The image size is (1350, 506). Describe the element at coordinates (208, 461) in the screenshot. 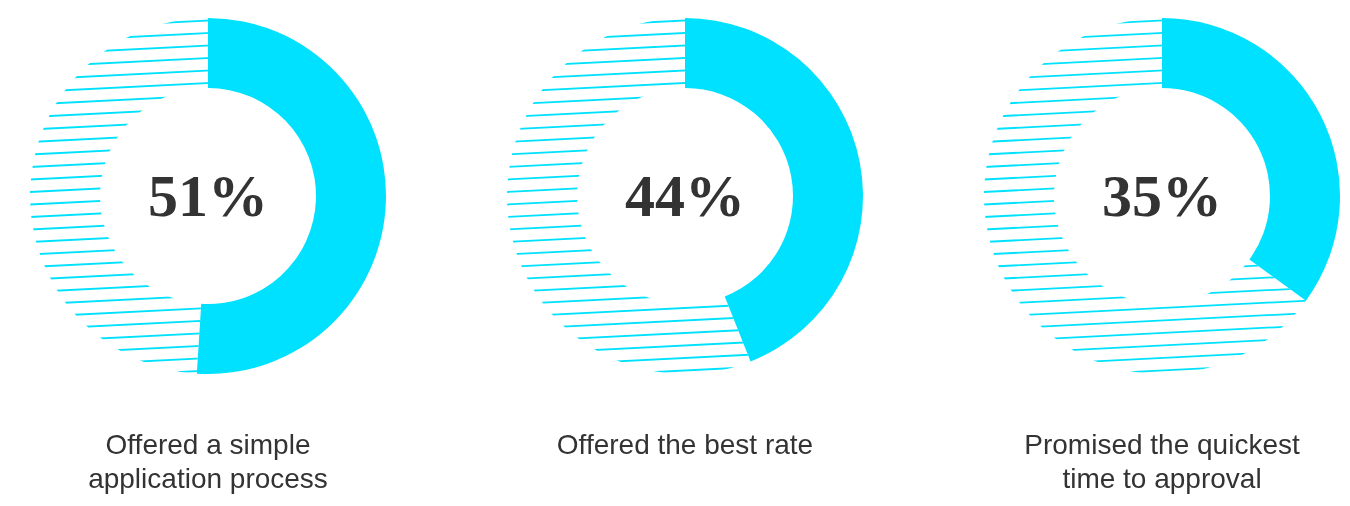

I see `text: Offered a simple application process` at that location.